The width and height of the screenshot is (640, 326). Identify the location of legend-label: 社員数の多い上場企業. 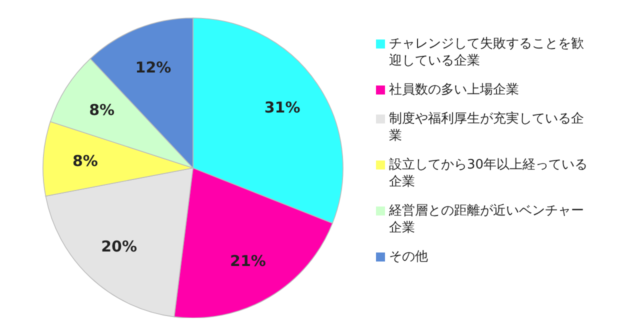
(454, 90).